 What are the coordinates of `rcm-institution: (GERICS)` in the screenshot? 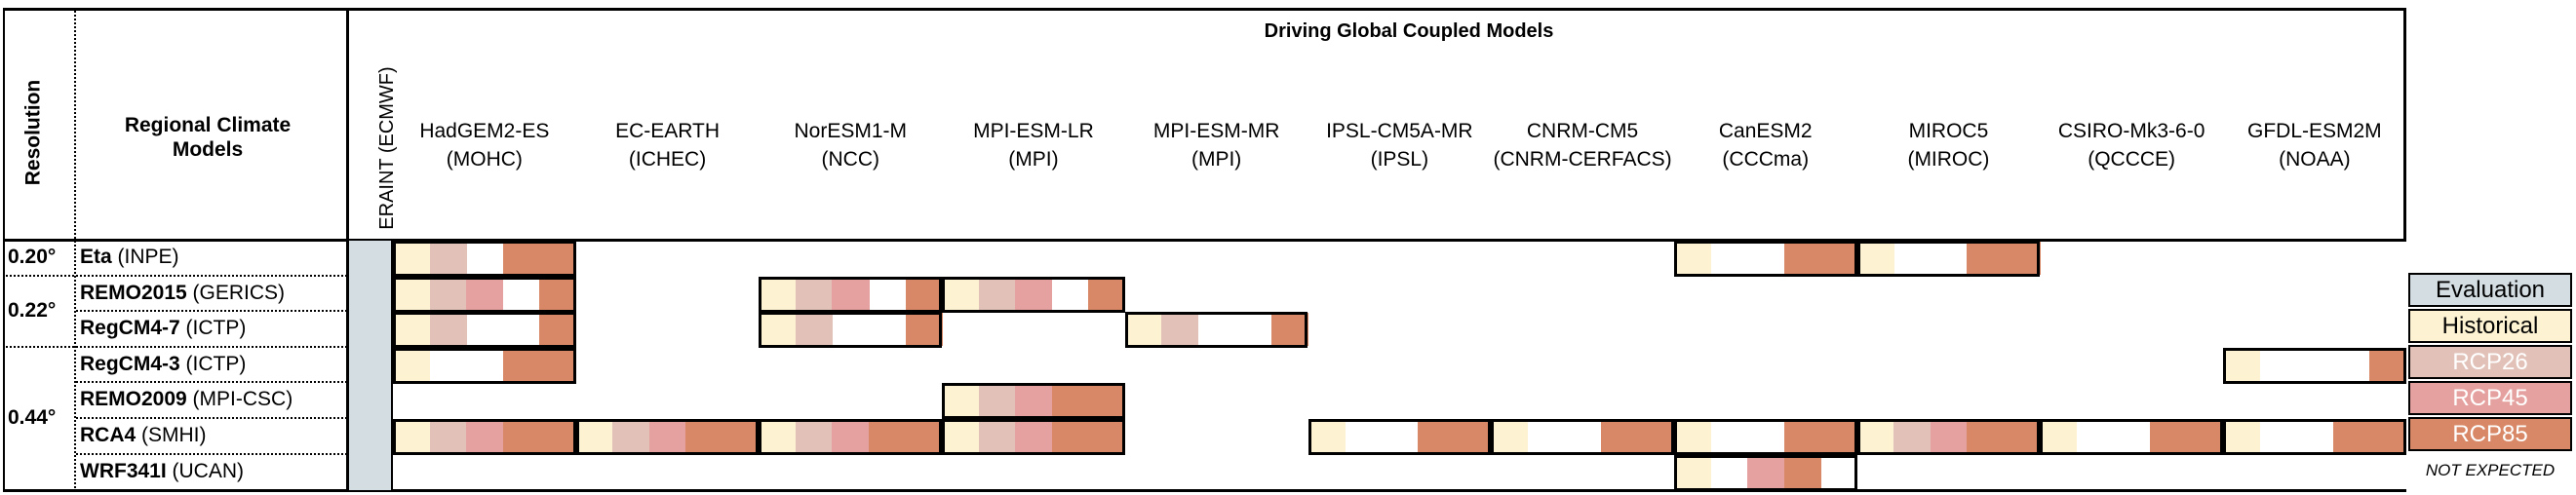 It's located at (236, 292).